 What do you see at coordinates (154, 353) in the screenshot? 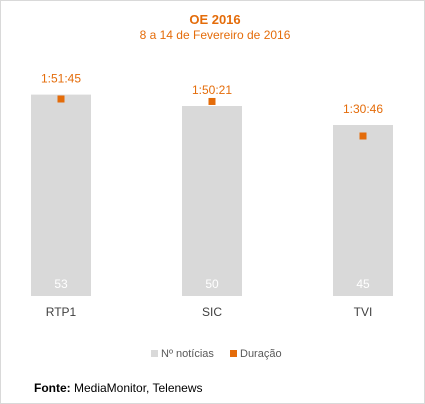
I see `legend-swatch-count` at bounding box center [154, 353].